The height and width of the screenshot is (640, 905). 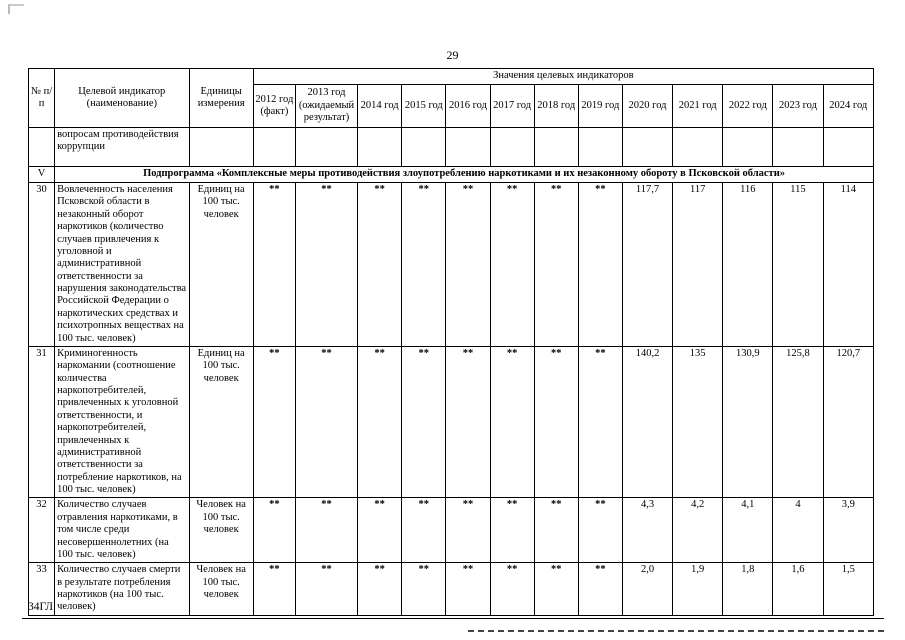 I want to click on cell-value: 117, so click(x=698, y=264).